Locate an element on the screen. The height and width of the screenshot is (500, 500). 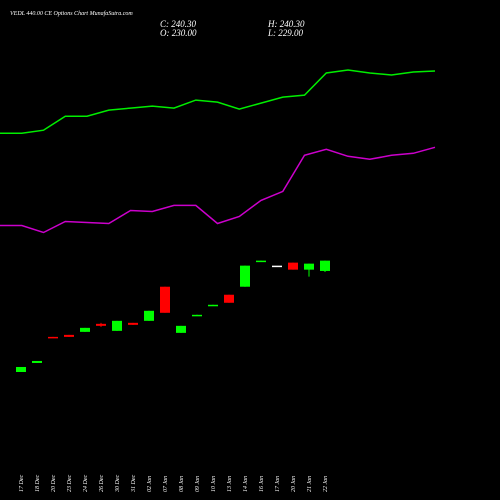
quote-close: C: 240.30 is located at coordinates (178, 24).